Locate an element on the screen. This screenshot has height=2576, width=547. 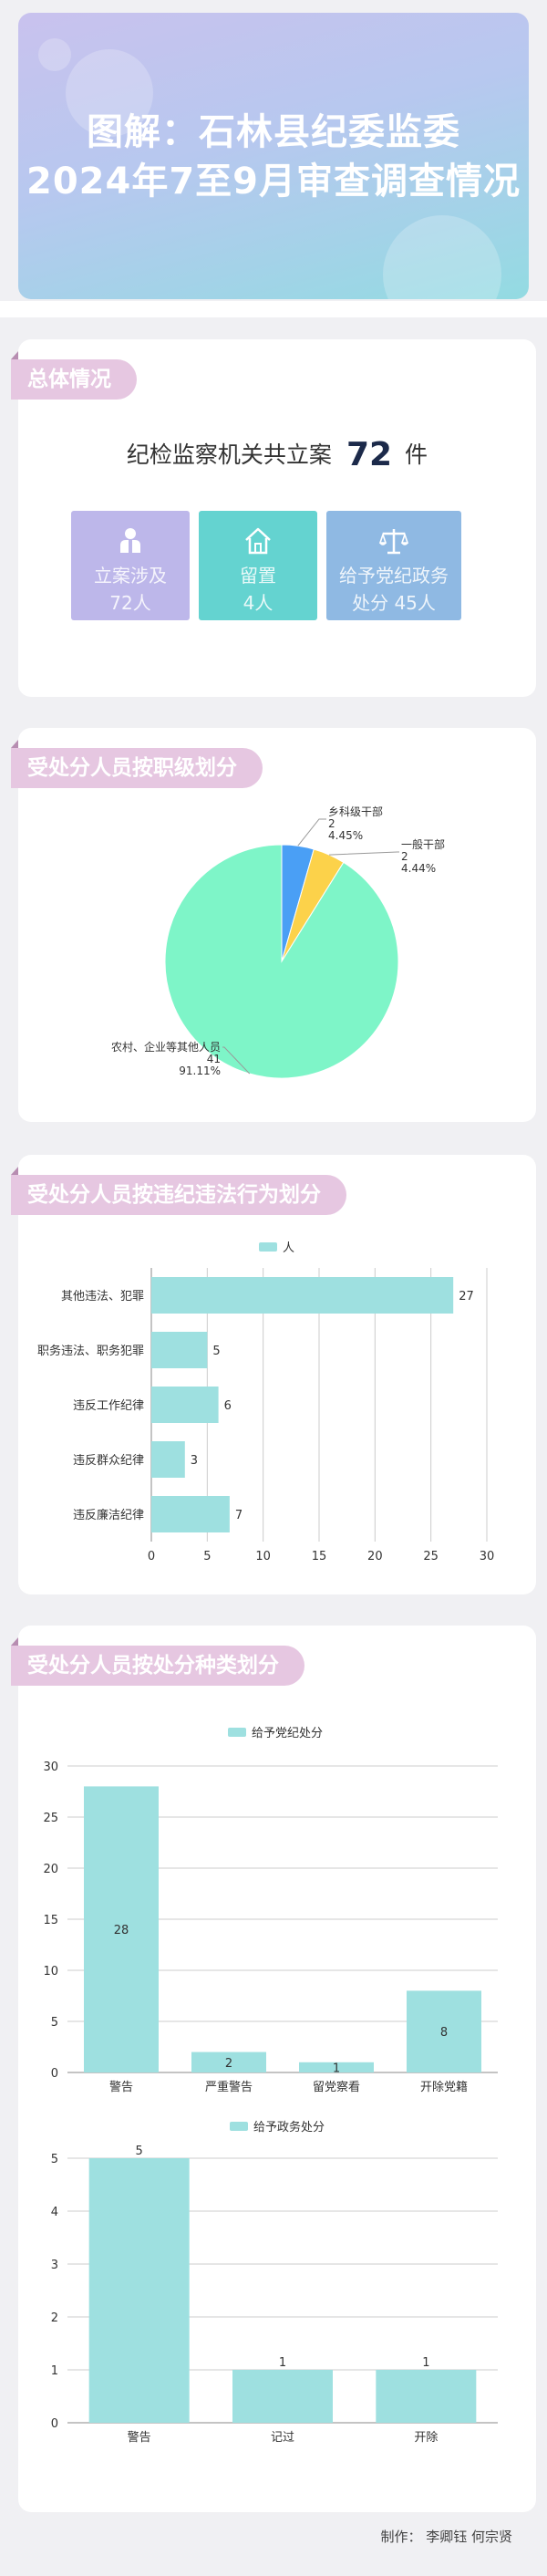
x-tick-label: 5 is located at coordinates (207, 1556).